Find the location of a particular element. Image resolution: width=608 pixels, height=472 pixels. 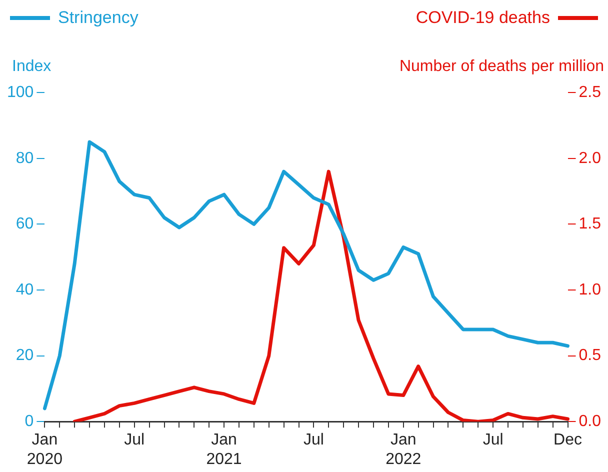

x-tick-label: Jan 2021 is located at coordinates (224, 450).